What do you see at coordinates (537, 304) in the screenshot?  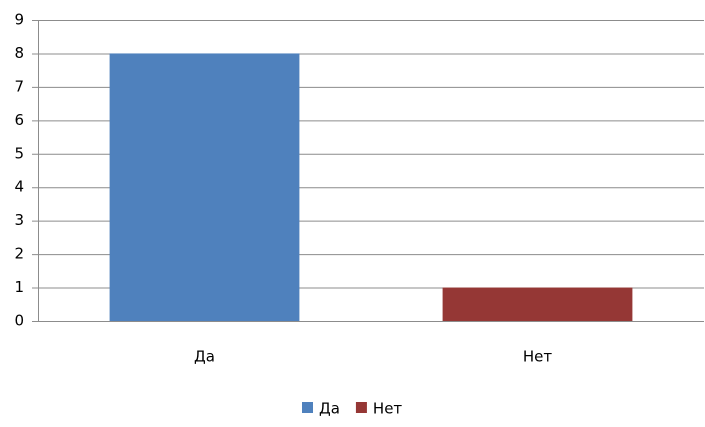 I see `bar` at bounding box center [537, 304].